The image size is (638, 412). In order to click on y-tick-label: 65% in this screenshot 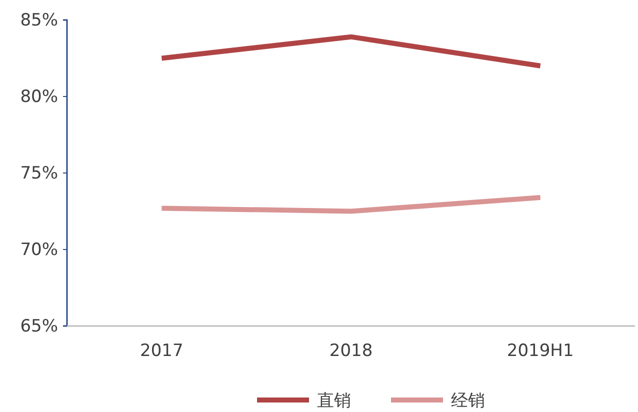, I will do `click(39, 326)`.